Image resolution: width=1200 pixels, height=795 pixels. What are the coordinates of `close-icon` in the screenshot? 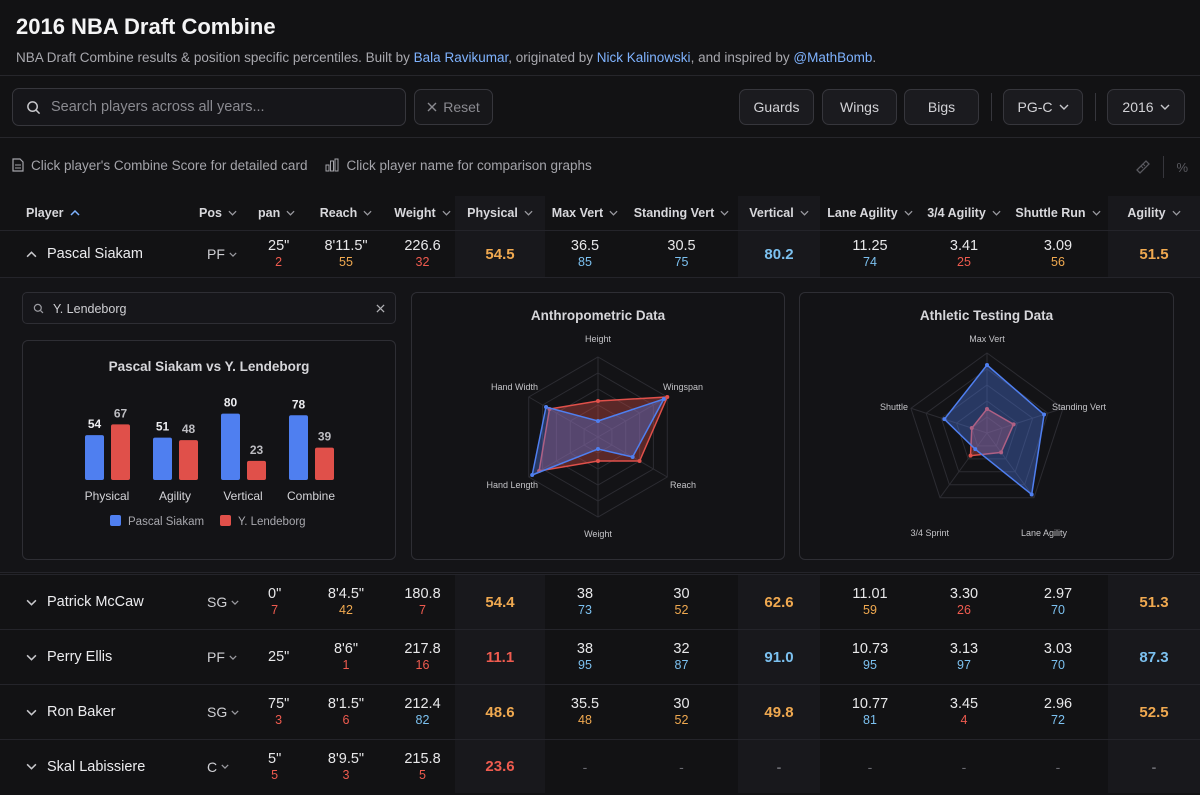 It's located at (380, 308).